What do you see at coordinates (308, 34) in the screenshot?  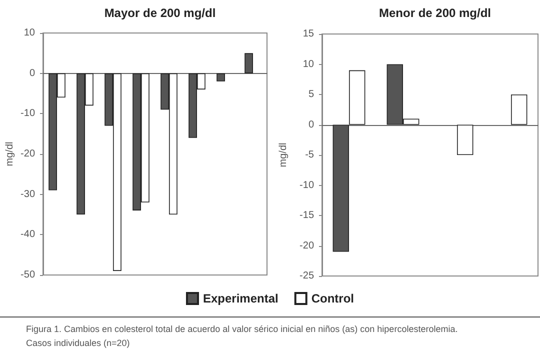 I see `y-tick-label: 15` at bounding box center [308, 34].